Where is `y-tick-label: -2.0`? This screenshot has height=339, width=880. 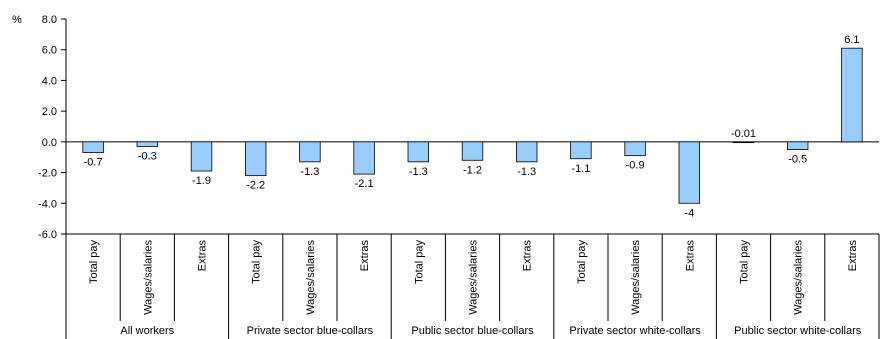
y-tick-label: -2.0 is located at coordinates (47, 174).